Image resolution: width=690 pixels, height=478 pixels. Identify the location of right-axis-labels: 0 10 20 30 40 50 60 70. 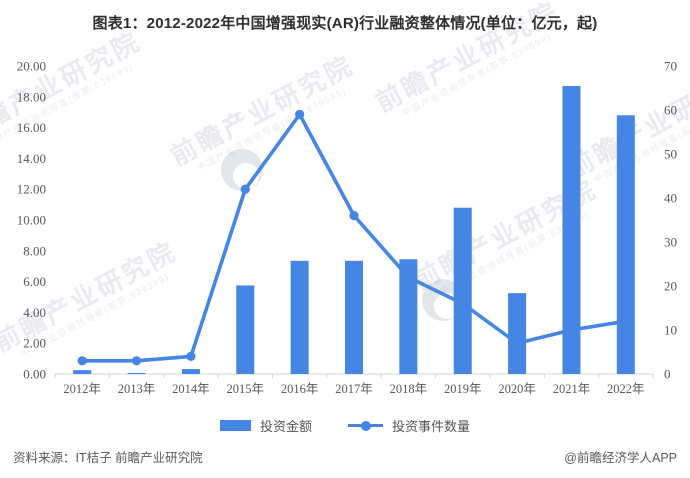
(670, 220).